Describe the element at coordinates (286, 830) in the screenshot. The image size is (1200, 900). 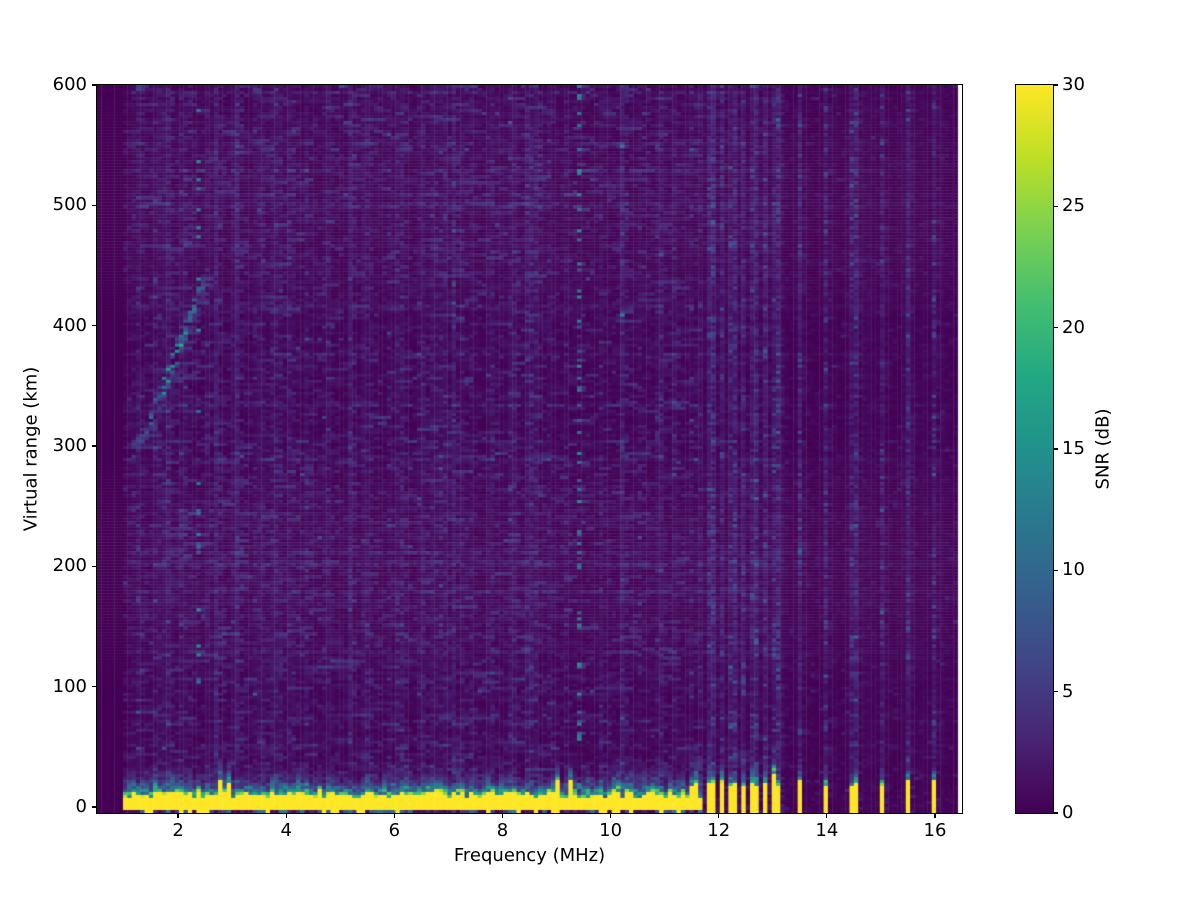
I see `x-tick-label: 4` at that location.